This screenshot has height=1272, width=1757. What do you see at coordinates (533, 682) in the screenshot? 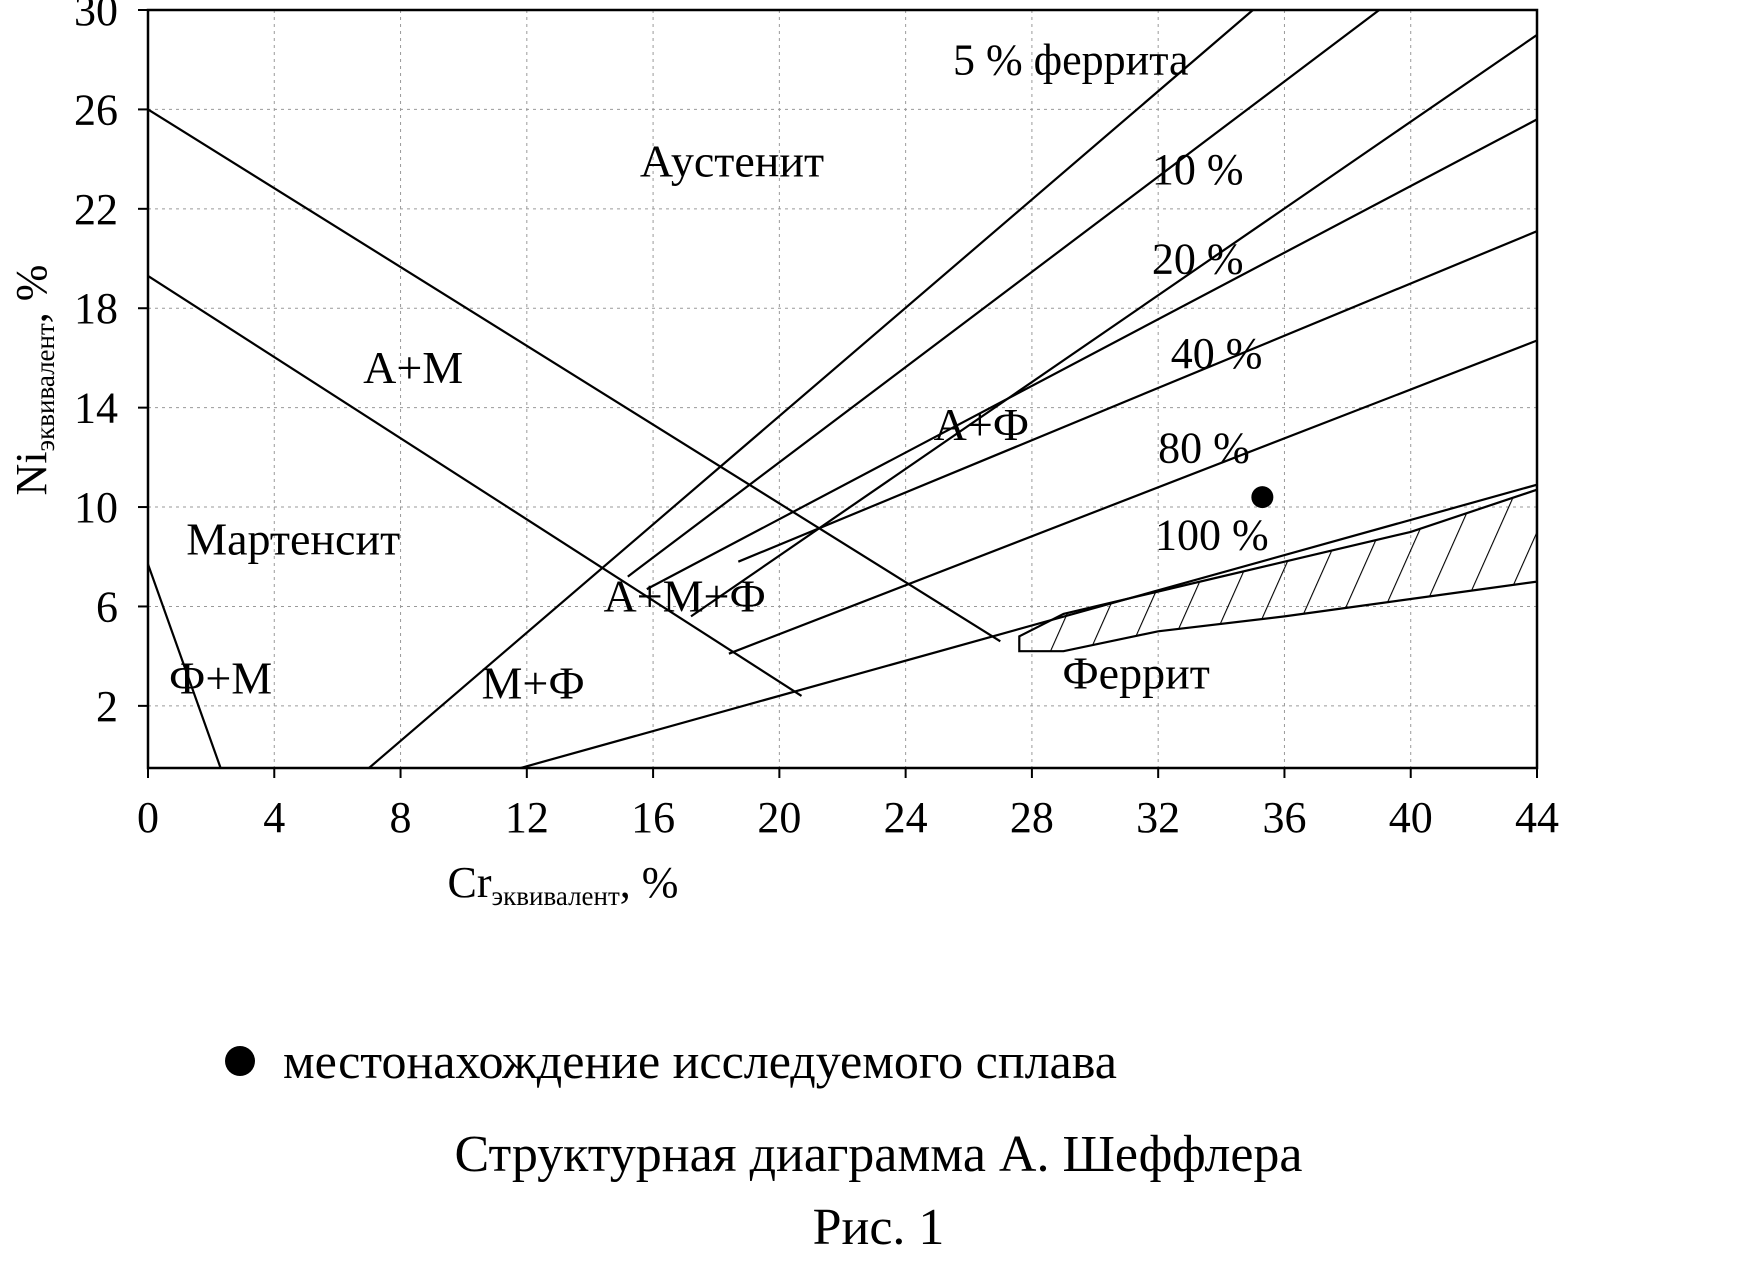
I see `region-label: М+Ф` at bounding box center [533, 682].